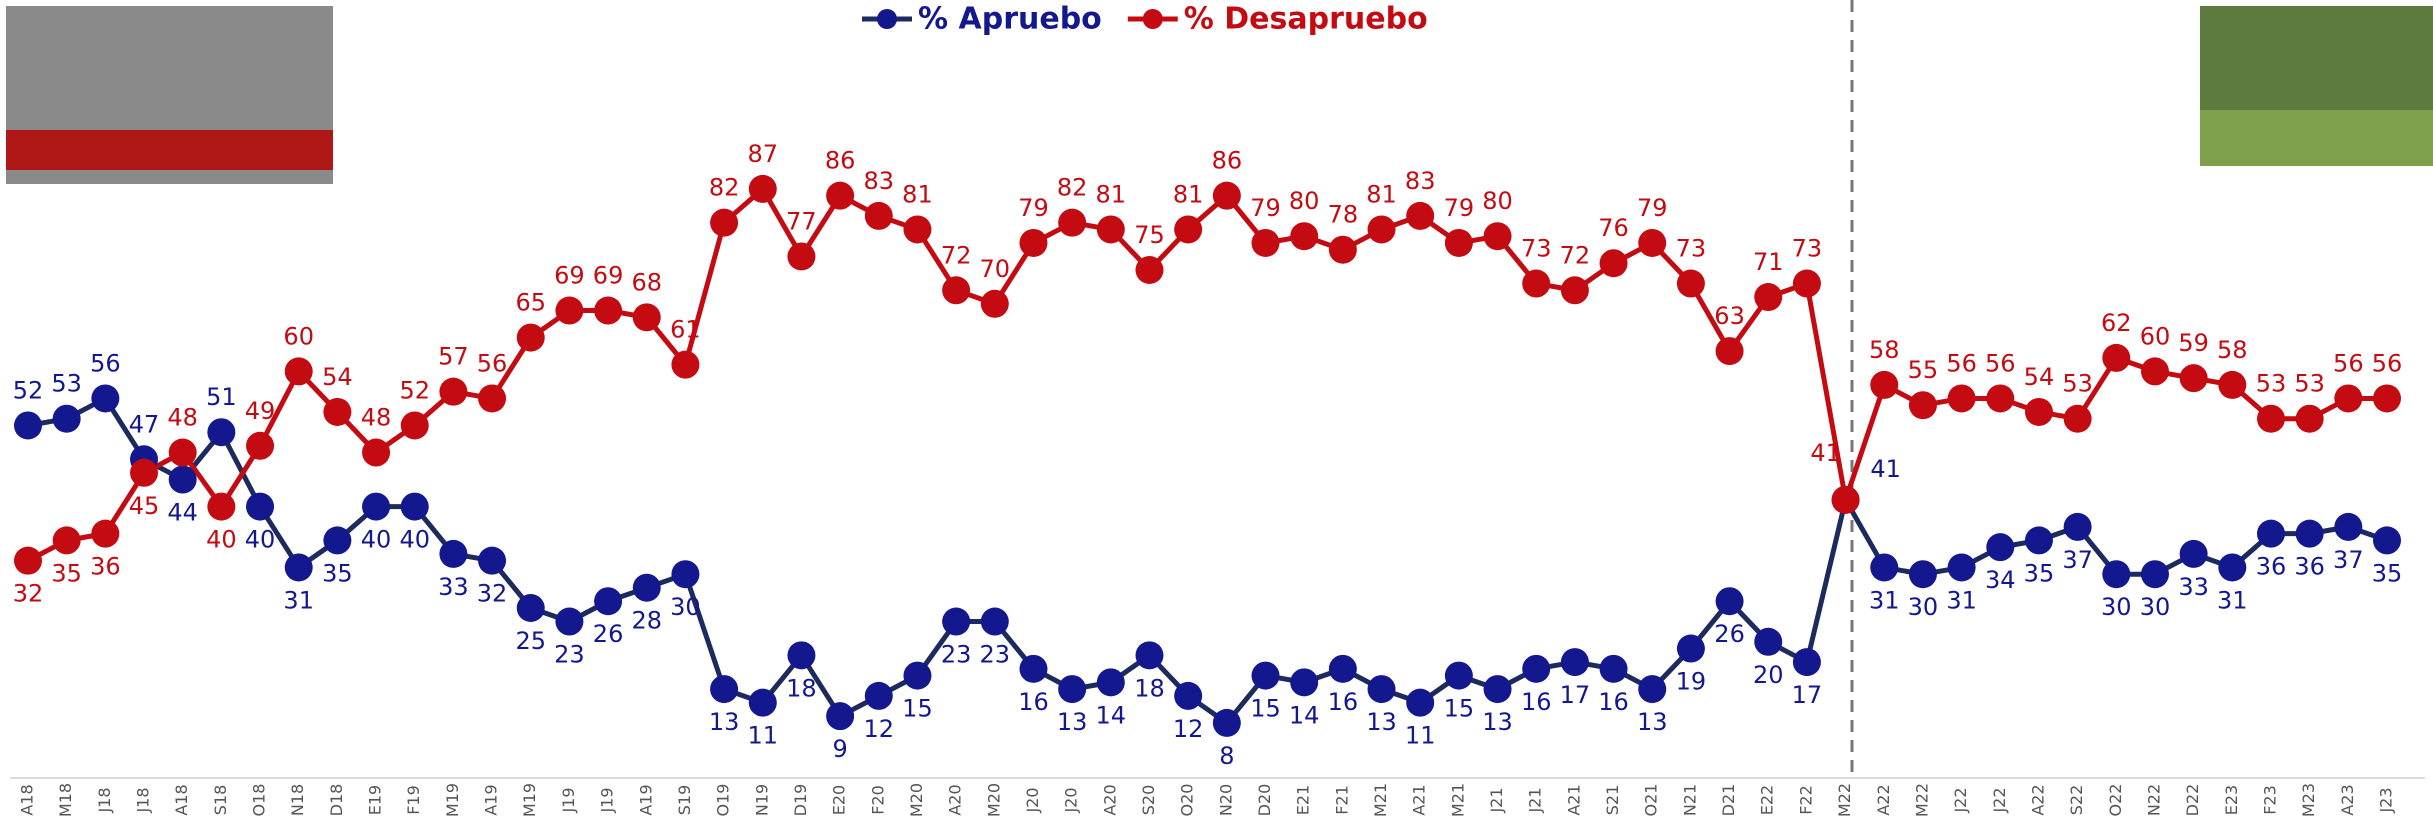 Image resolution: width=2433 pixels, height=830 pixels. I want to click on value-label: 23, so click(956, 655).